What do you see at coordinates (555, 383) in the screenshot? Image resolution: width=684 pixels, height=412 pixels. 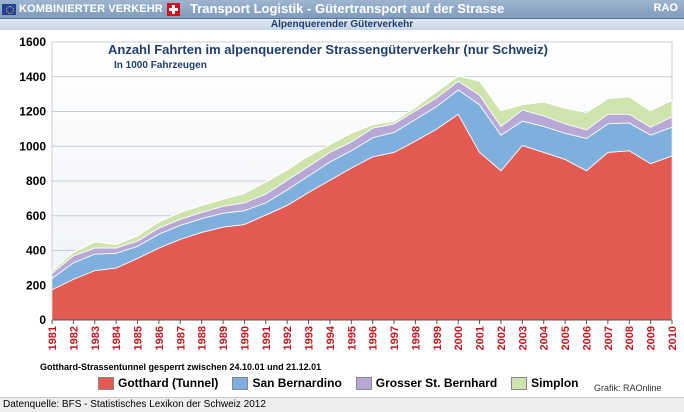 I see `legend-label: Simplon` at bounding box center [555, 383].